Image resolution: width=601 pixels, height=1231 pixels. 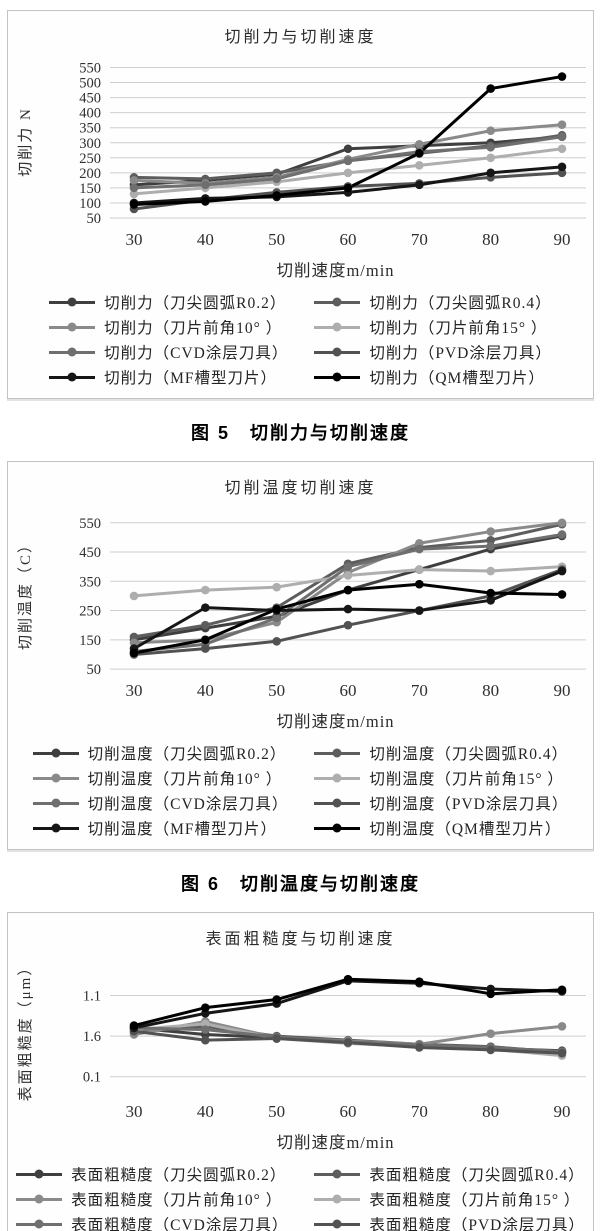 I want to click on legend-item: 切削温度（CVD涂层刀具）, so click(x=160, y=803).